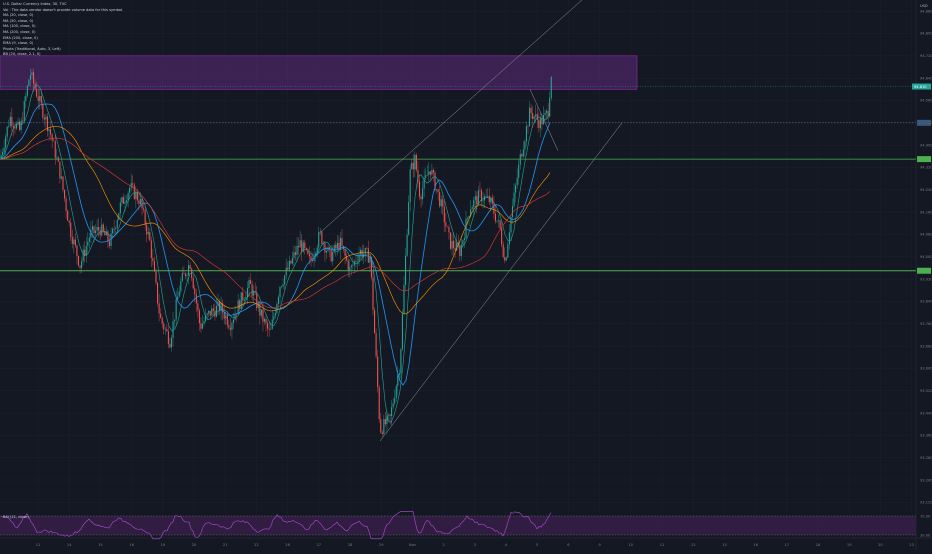 This screenshot has height=554, width=932. Describe the element at coordinates (256, 545) in the screenshot. I see `x-tick-label: 22` at that location.